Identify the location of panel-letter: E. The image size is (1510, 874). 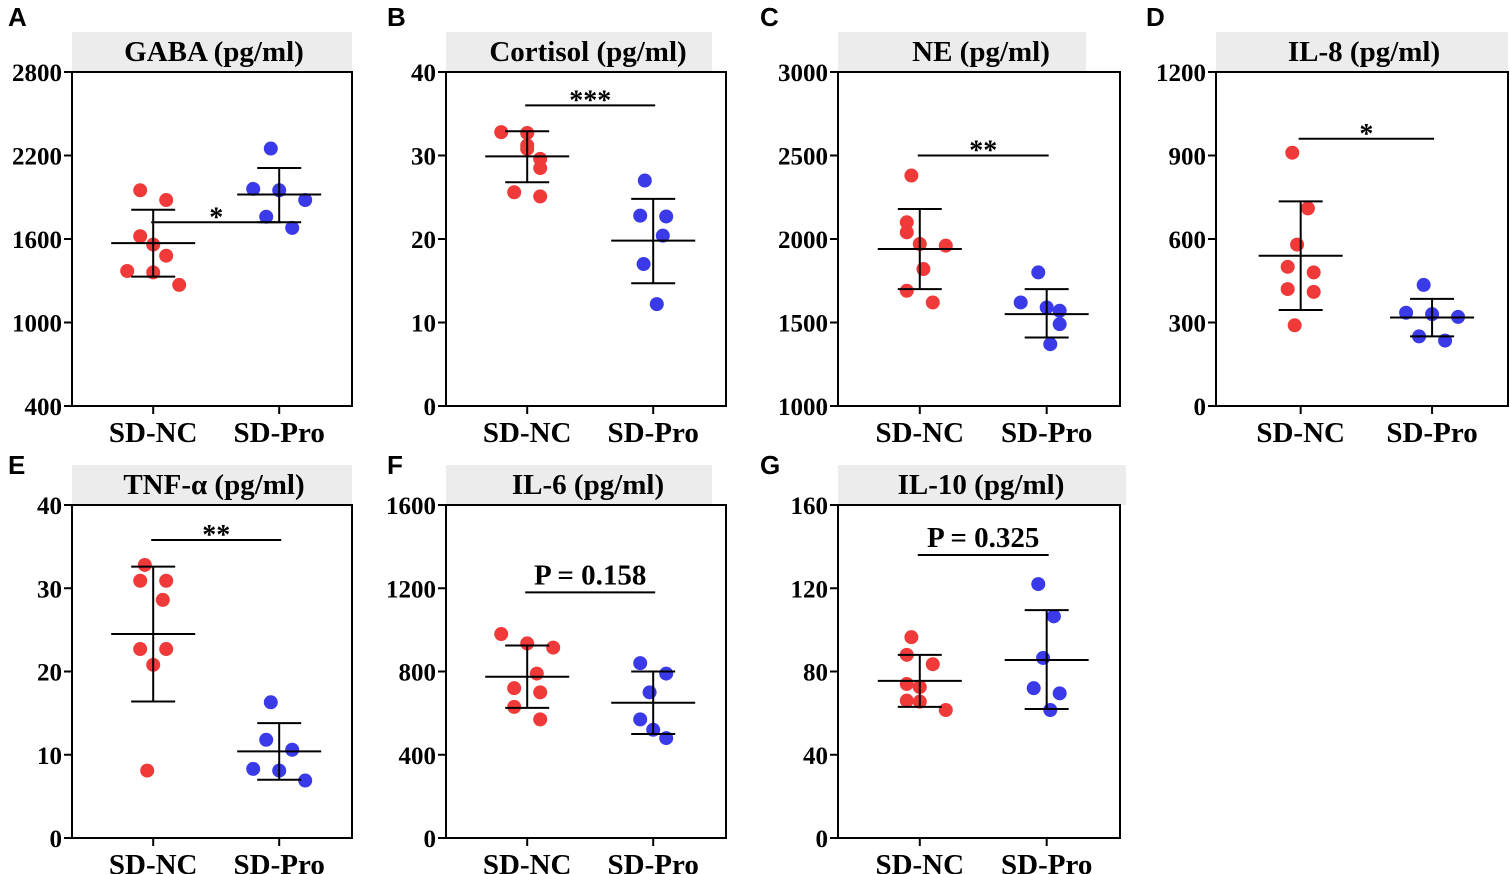
(16, 465).